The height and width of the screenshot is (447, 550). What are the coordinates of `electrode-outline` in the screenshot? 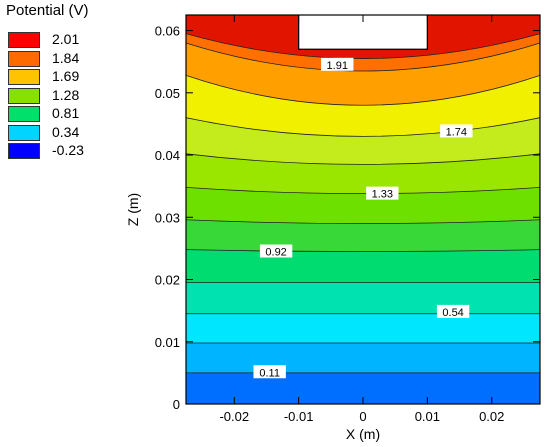 It's located at (363, 32).